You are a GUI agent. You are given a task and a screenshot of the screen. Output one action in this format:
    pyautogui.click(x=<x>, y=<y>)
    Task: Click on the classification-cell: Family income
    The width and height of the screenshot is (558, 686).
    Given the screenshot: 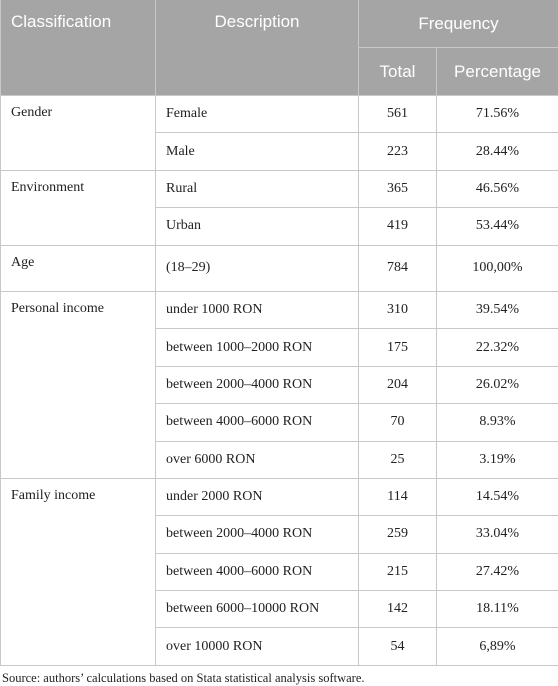 What is the action you would take?
    pyautogui.click(x=78, y=571)
    